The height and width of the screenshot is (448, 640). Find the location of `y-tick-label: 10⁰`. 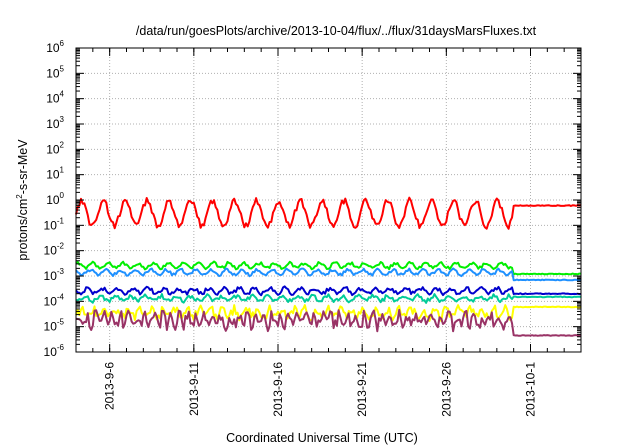

y-tick-label: 10⁰ is located at coordinates (55, 199).